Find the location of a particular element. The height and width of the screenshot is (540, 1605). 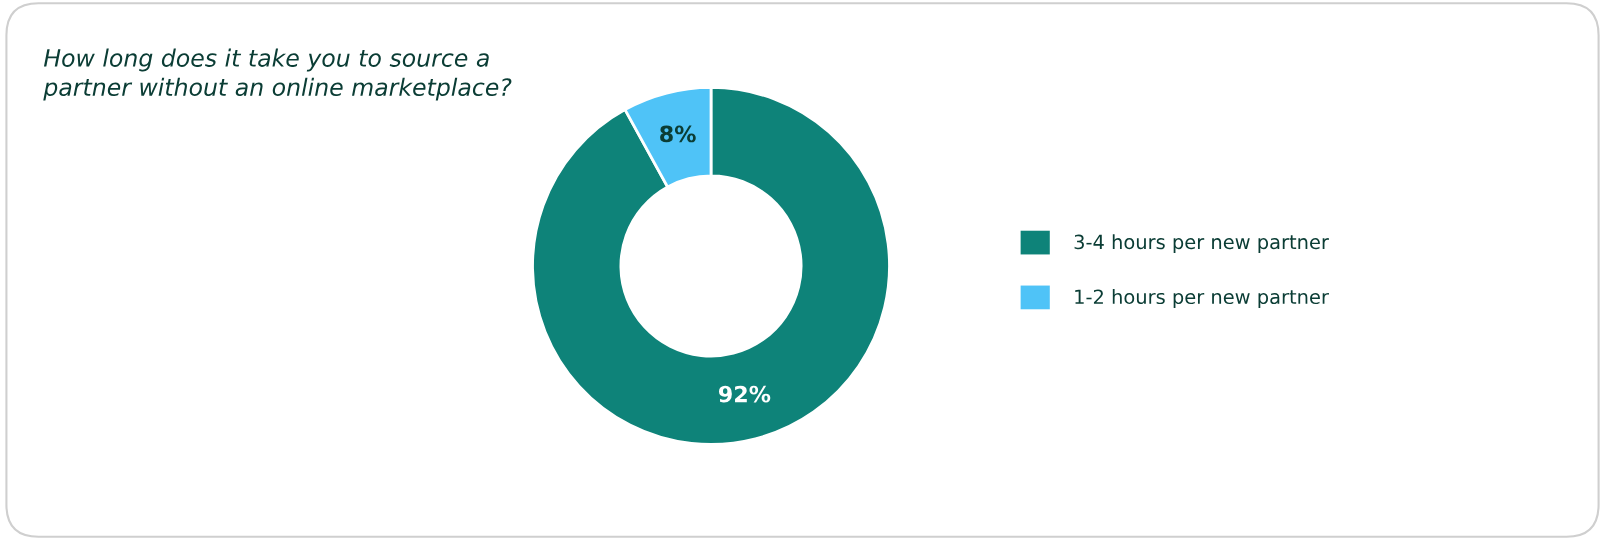

legend-label: 3-4 hours per new partner is located at coordinates (1201, 244).